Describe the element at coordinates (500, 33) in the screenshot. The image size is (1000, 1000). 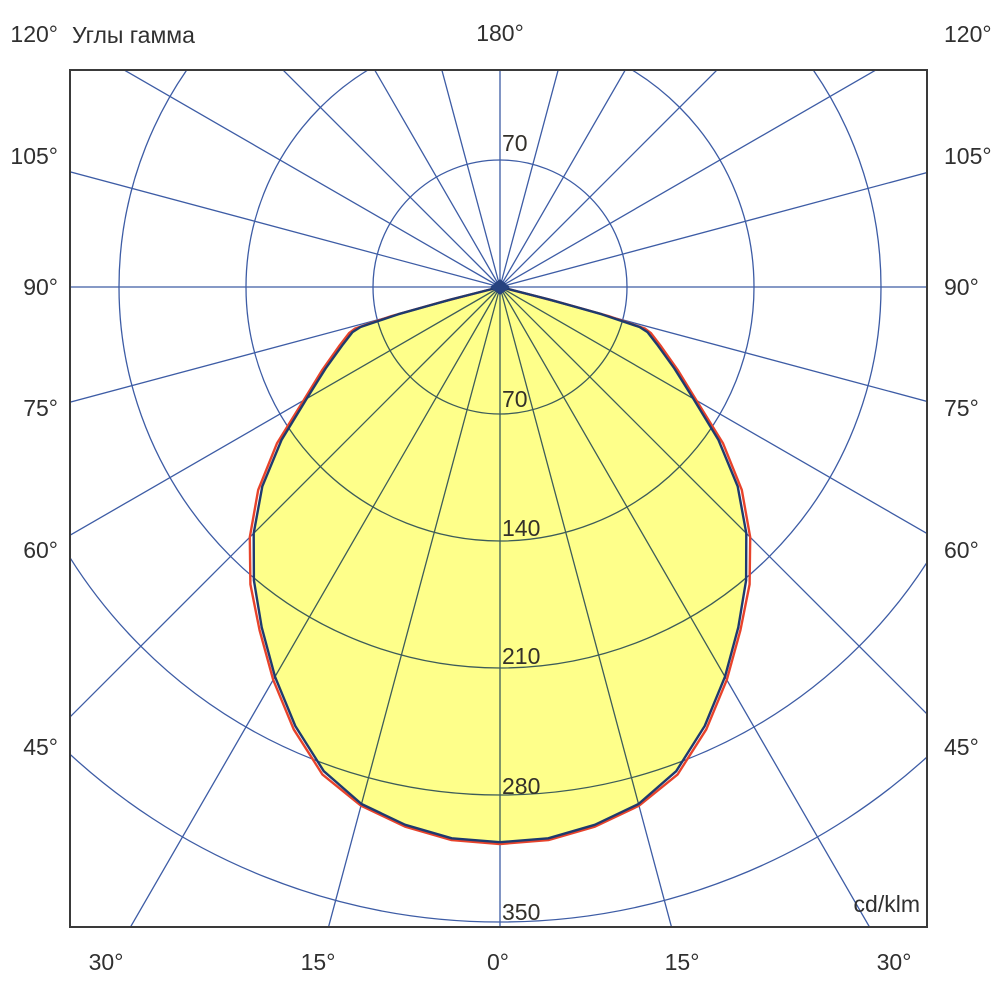
I see `gamma-angle-label: 180°` at that location.